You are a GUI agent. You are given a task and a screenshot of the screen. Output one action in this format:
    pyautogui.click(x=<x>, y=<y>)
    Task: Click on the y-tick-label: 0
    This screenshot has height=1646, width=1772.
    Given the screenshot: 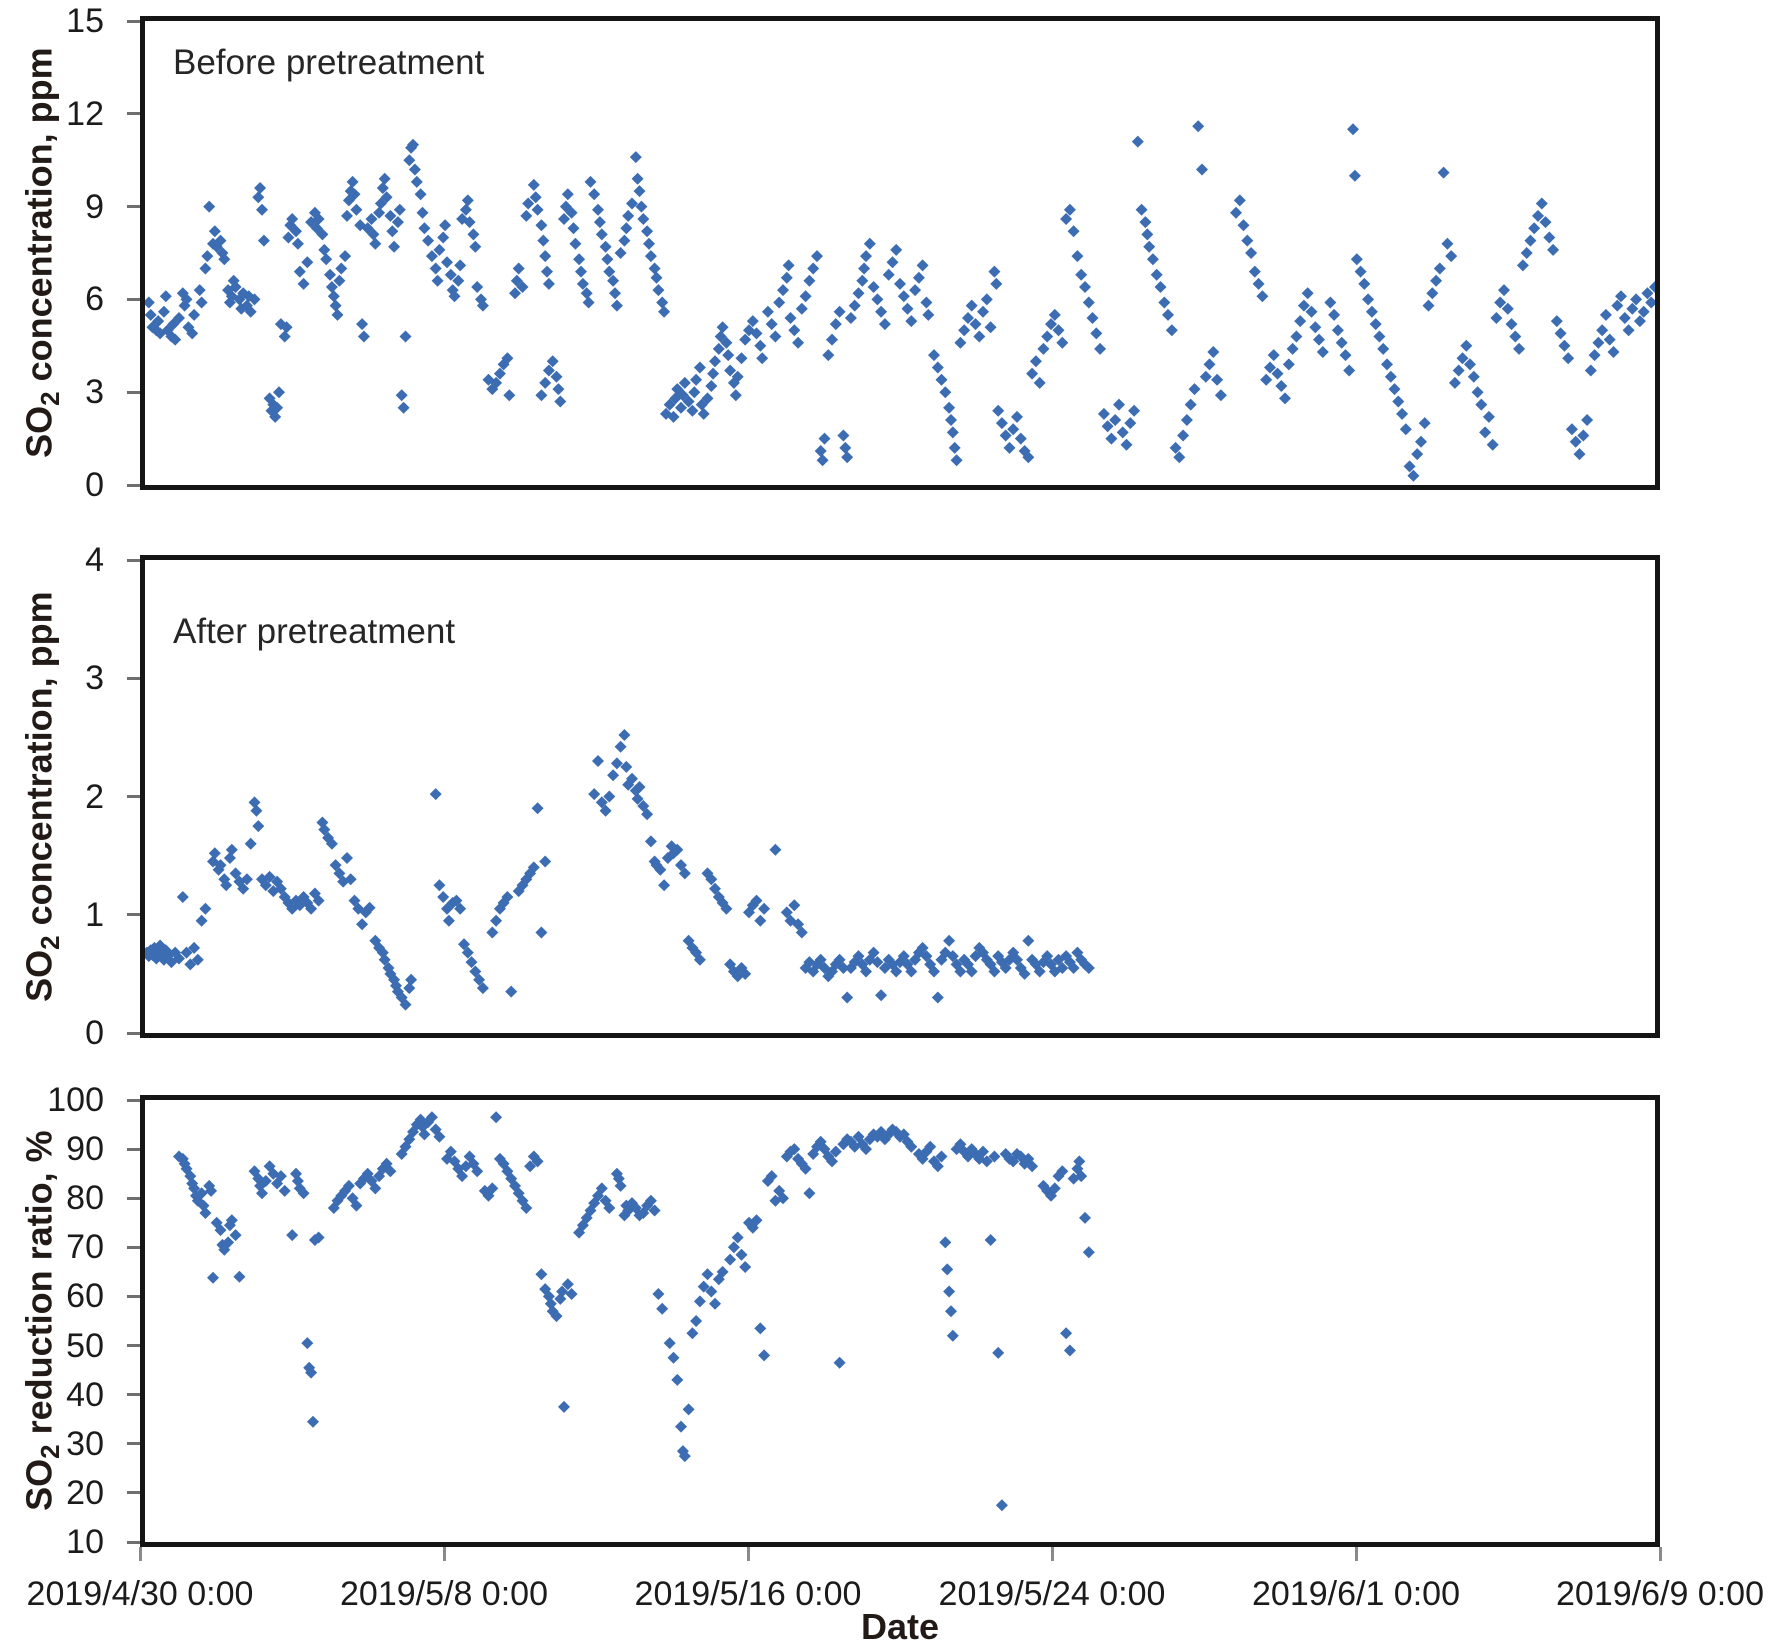 What is the action you would take?
    pyautogui.click(x=94, y=485)
    